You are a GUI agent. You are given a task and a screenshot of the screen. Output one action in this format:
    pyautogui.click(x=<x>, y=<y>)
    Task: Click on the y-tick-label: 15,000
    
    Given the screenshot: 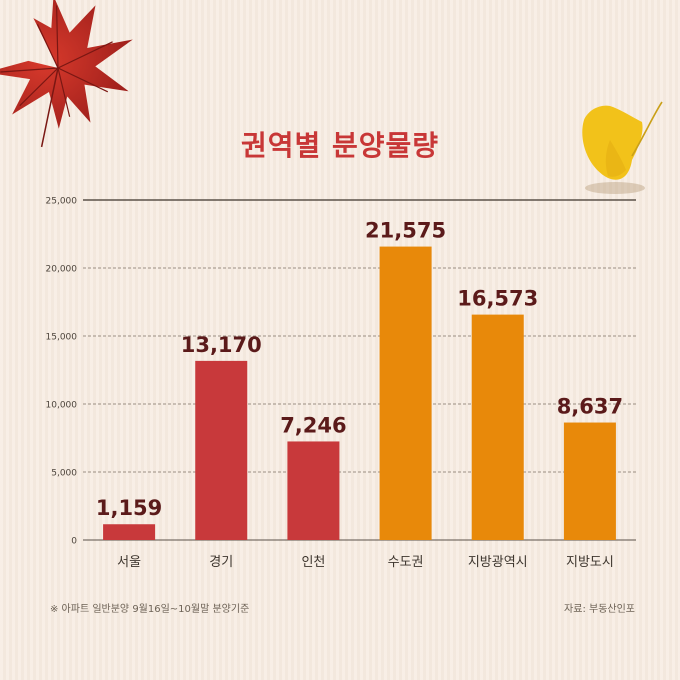 What is the action you would take?
    pyautogui.click(x=62, y=338)
    